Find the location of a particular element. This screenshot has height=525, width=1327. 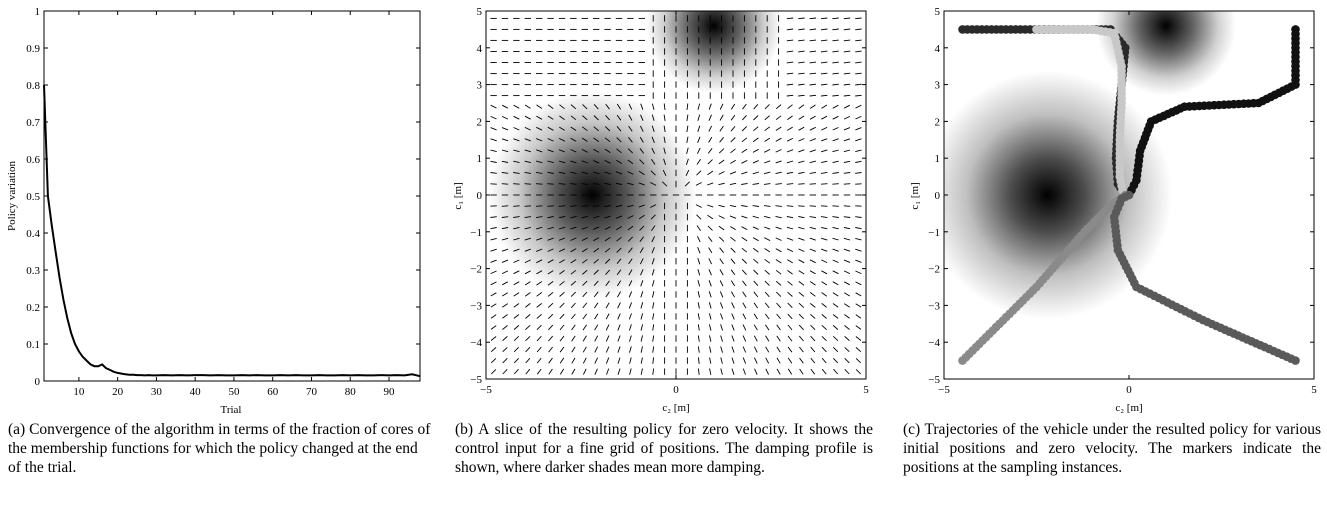

panel-b-xtick-label: 0 is located at coordinates (676, 390).